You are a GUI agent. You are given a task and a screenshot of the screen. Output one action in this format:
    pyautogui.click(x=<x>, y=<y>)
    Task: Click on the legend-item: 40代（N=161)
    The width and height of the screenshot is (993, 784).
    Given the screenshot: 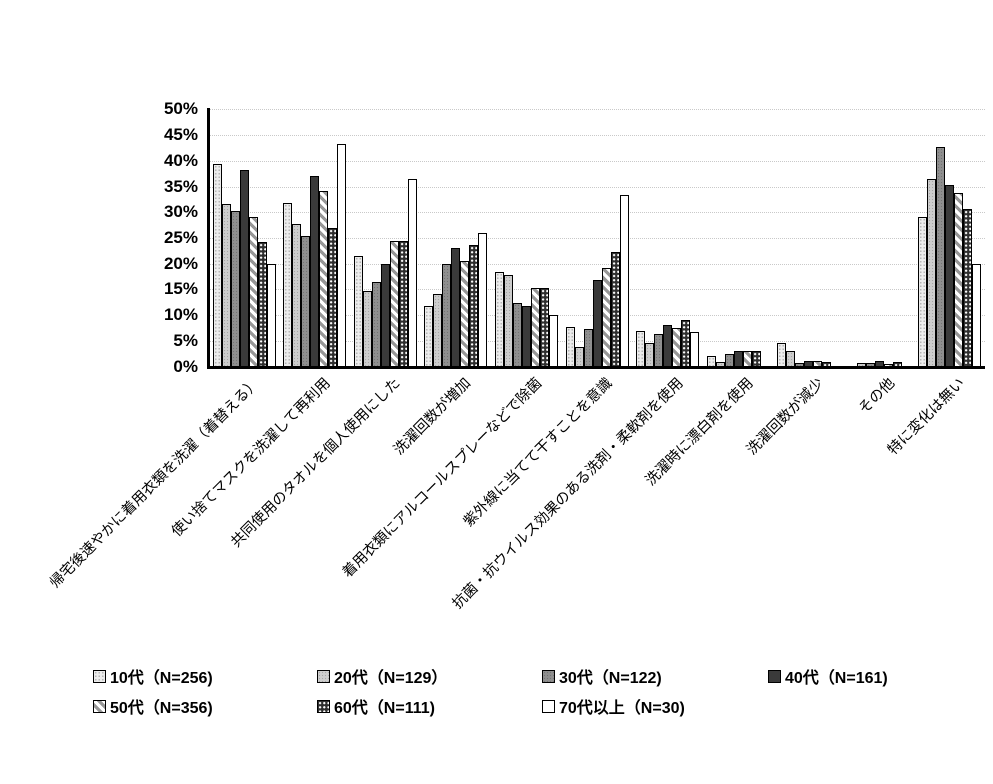 What is the action you would take?
    pyautogui.click(x=828, y=676)
    